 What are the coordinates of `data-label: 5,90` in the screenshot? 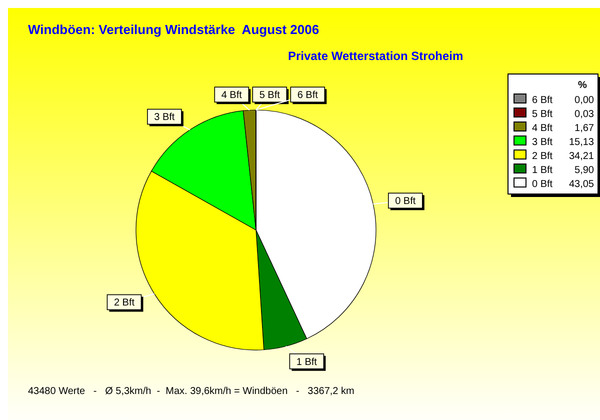 It's located at (584, 170).